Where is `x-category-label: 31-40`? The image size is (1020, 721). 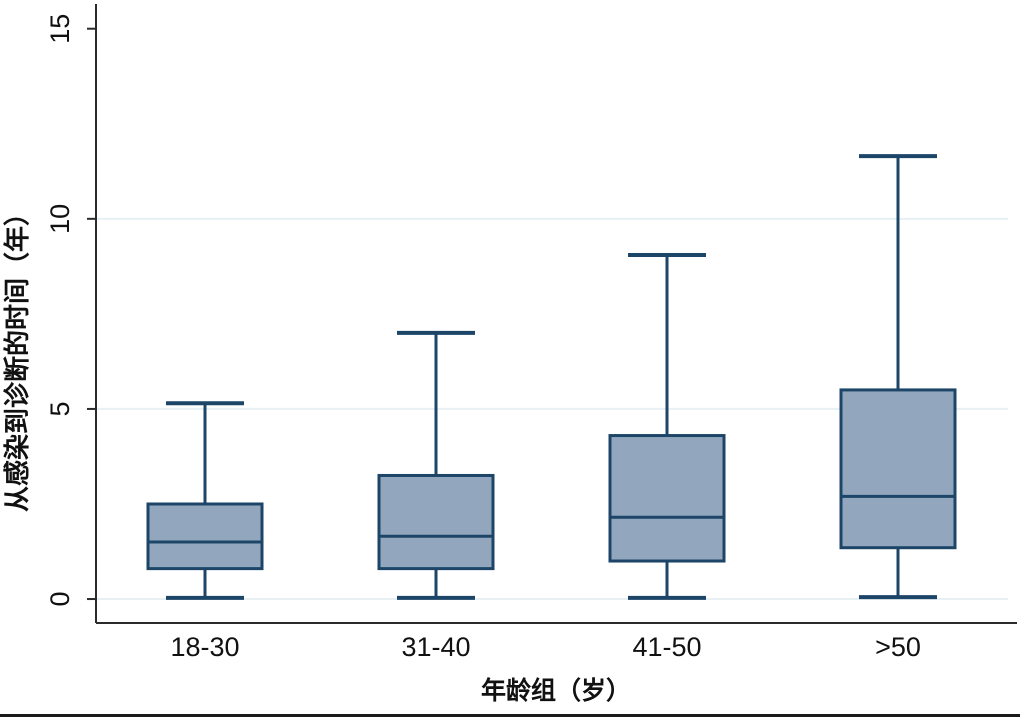 x-category-label: 31-40 is located at coordinates (435, 647).